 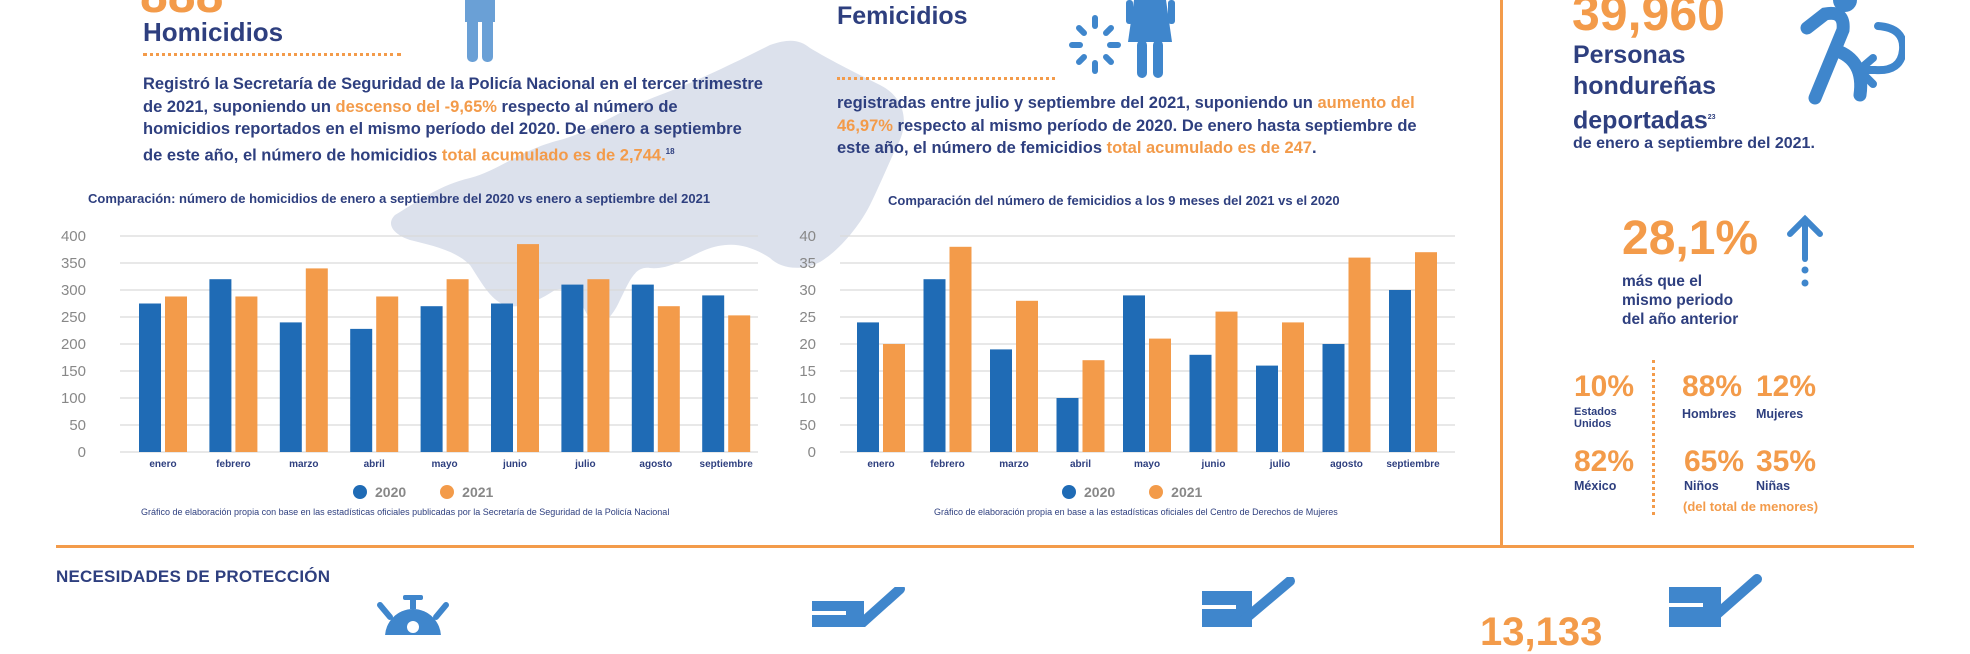 What do you see at coordinates (528, 348) in the screenshot?
I see `bar-2021-junio` at bounding box center [528, 348].